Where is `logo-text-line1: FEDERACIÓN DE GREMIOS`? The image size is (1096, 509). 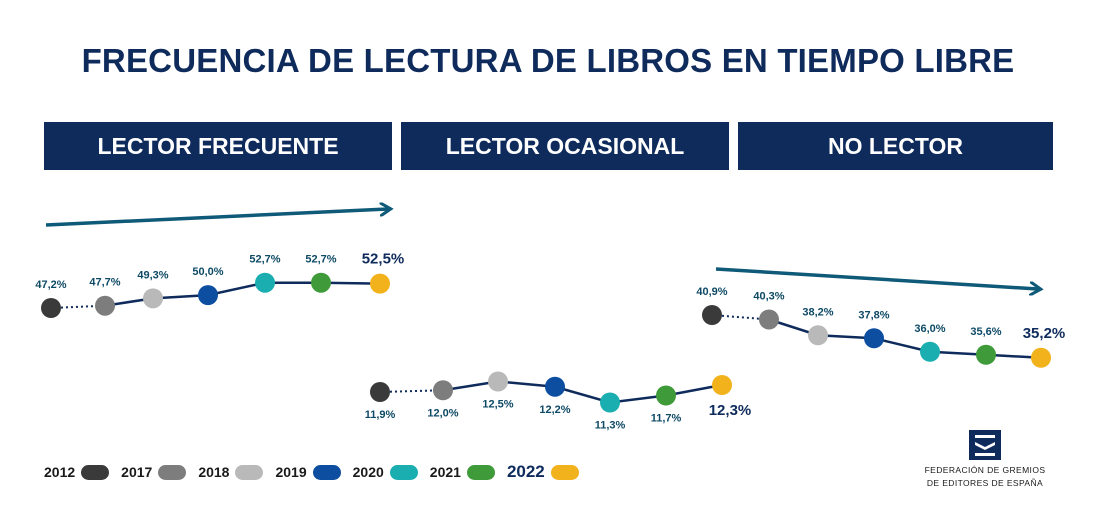 logo-text-line1: FEDERACIÓN DE GREMIOS is located at coordinates (985, 470).